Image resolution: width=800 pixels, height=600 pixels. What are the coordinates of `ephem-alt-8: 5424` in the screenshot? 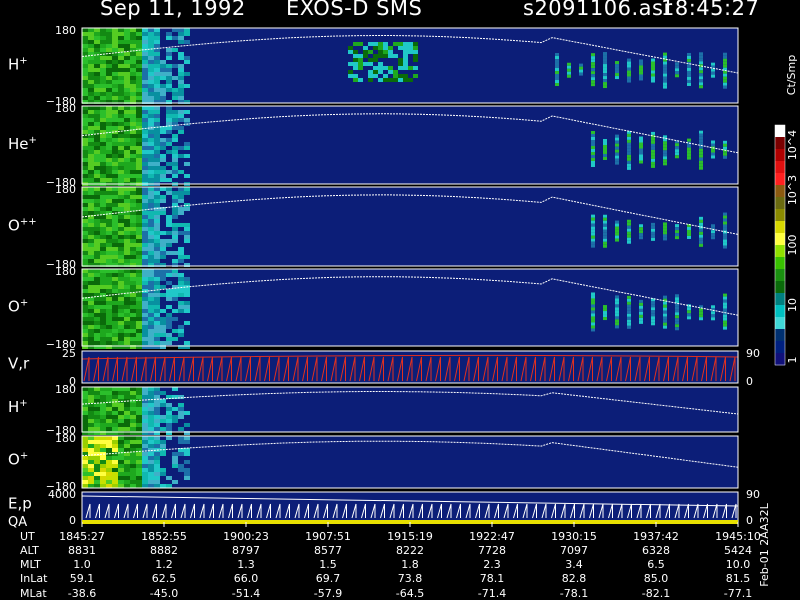 It's located at (738, 550).